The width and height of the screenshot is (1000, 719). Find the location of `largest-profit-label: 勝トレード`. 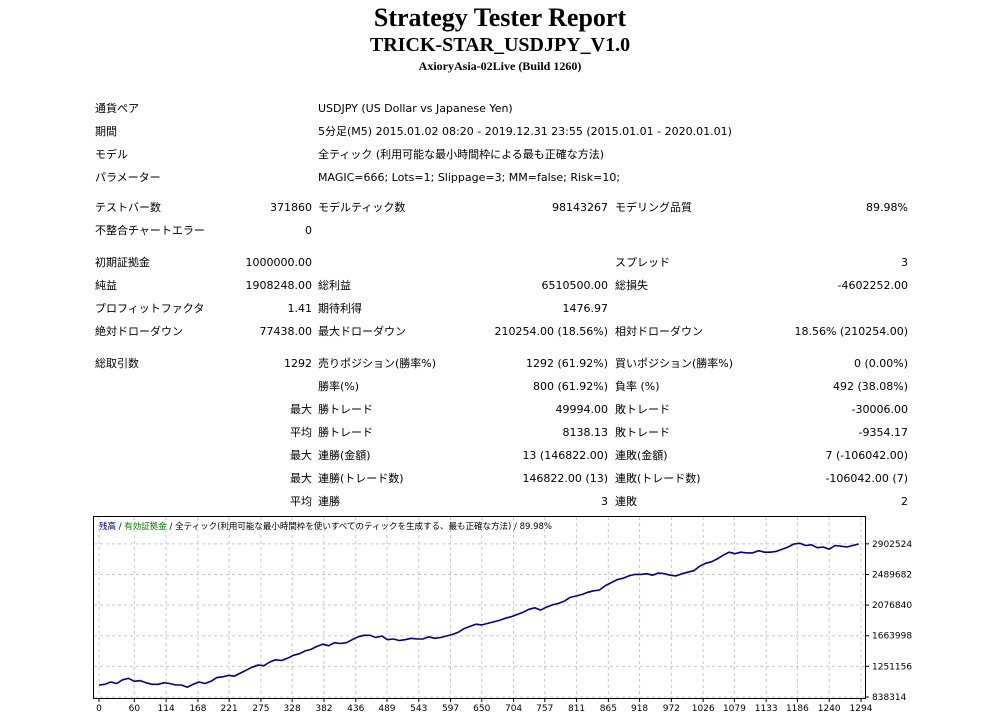

largest-profit-label: 勝トレード is located at coordinates (345, 409).